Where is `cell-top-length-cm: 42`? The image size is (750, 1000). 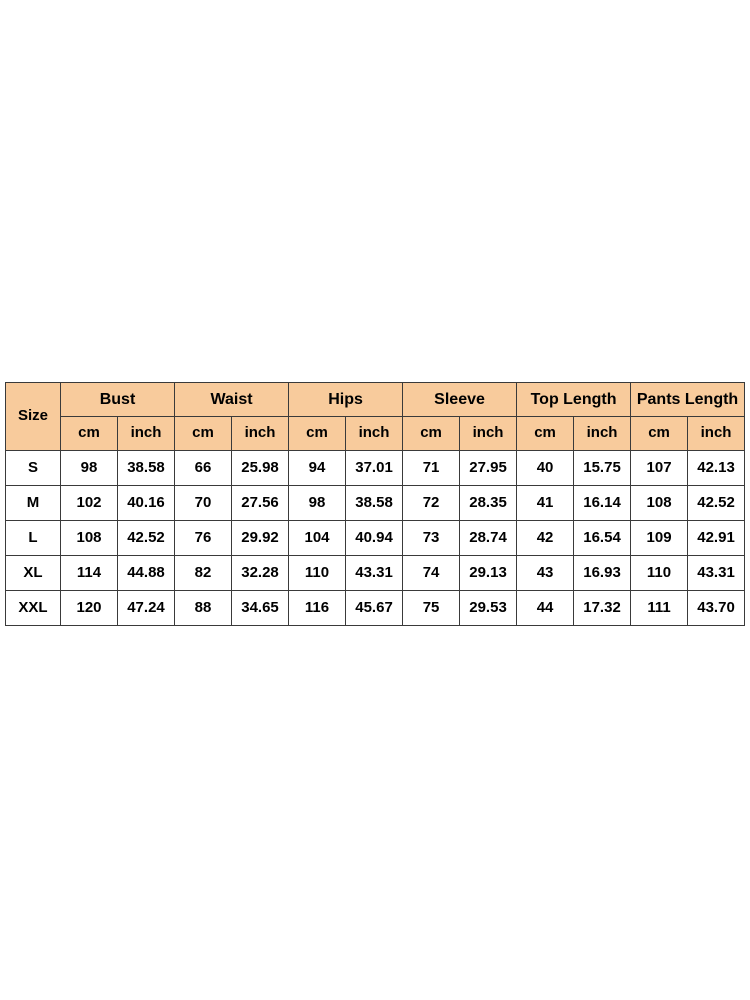 cell-top-length-cm: 42 is located at coordinates (545, 538).